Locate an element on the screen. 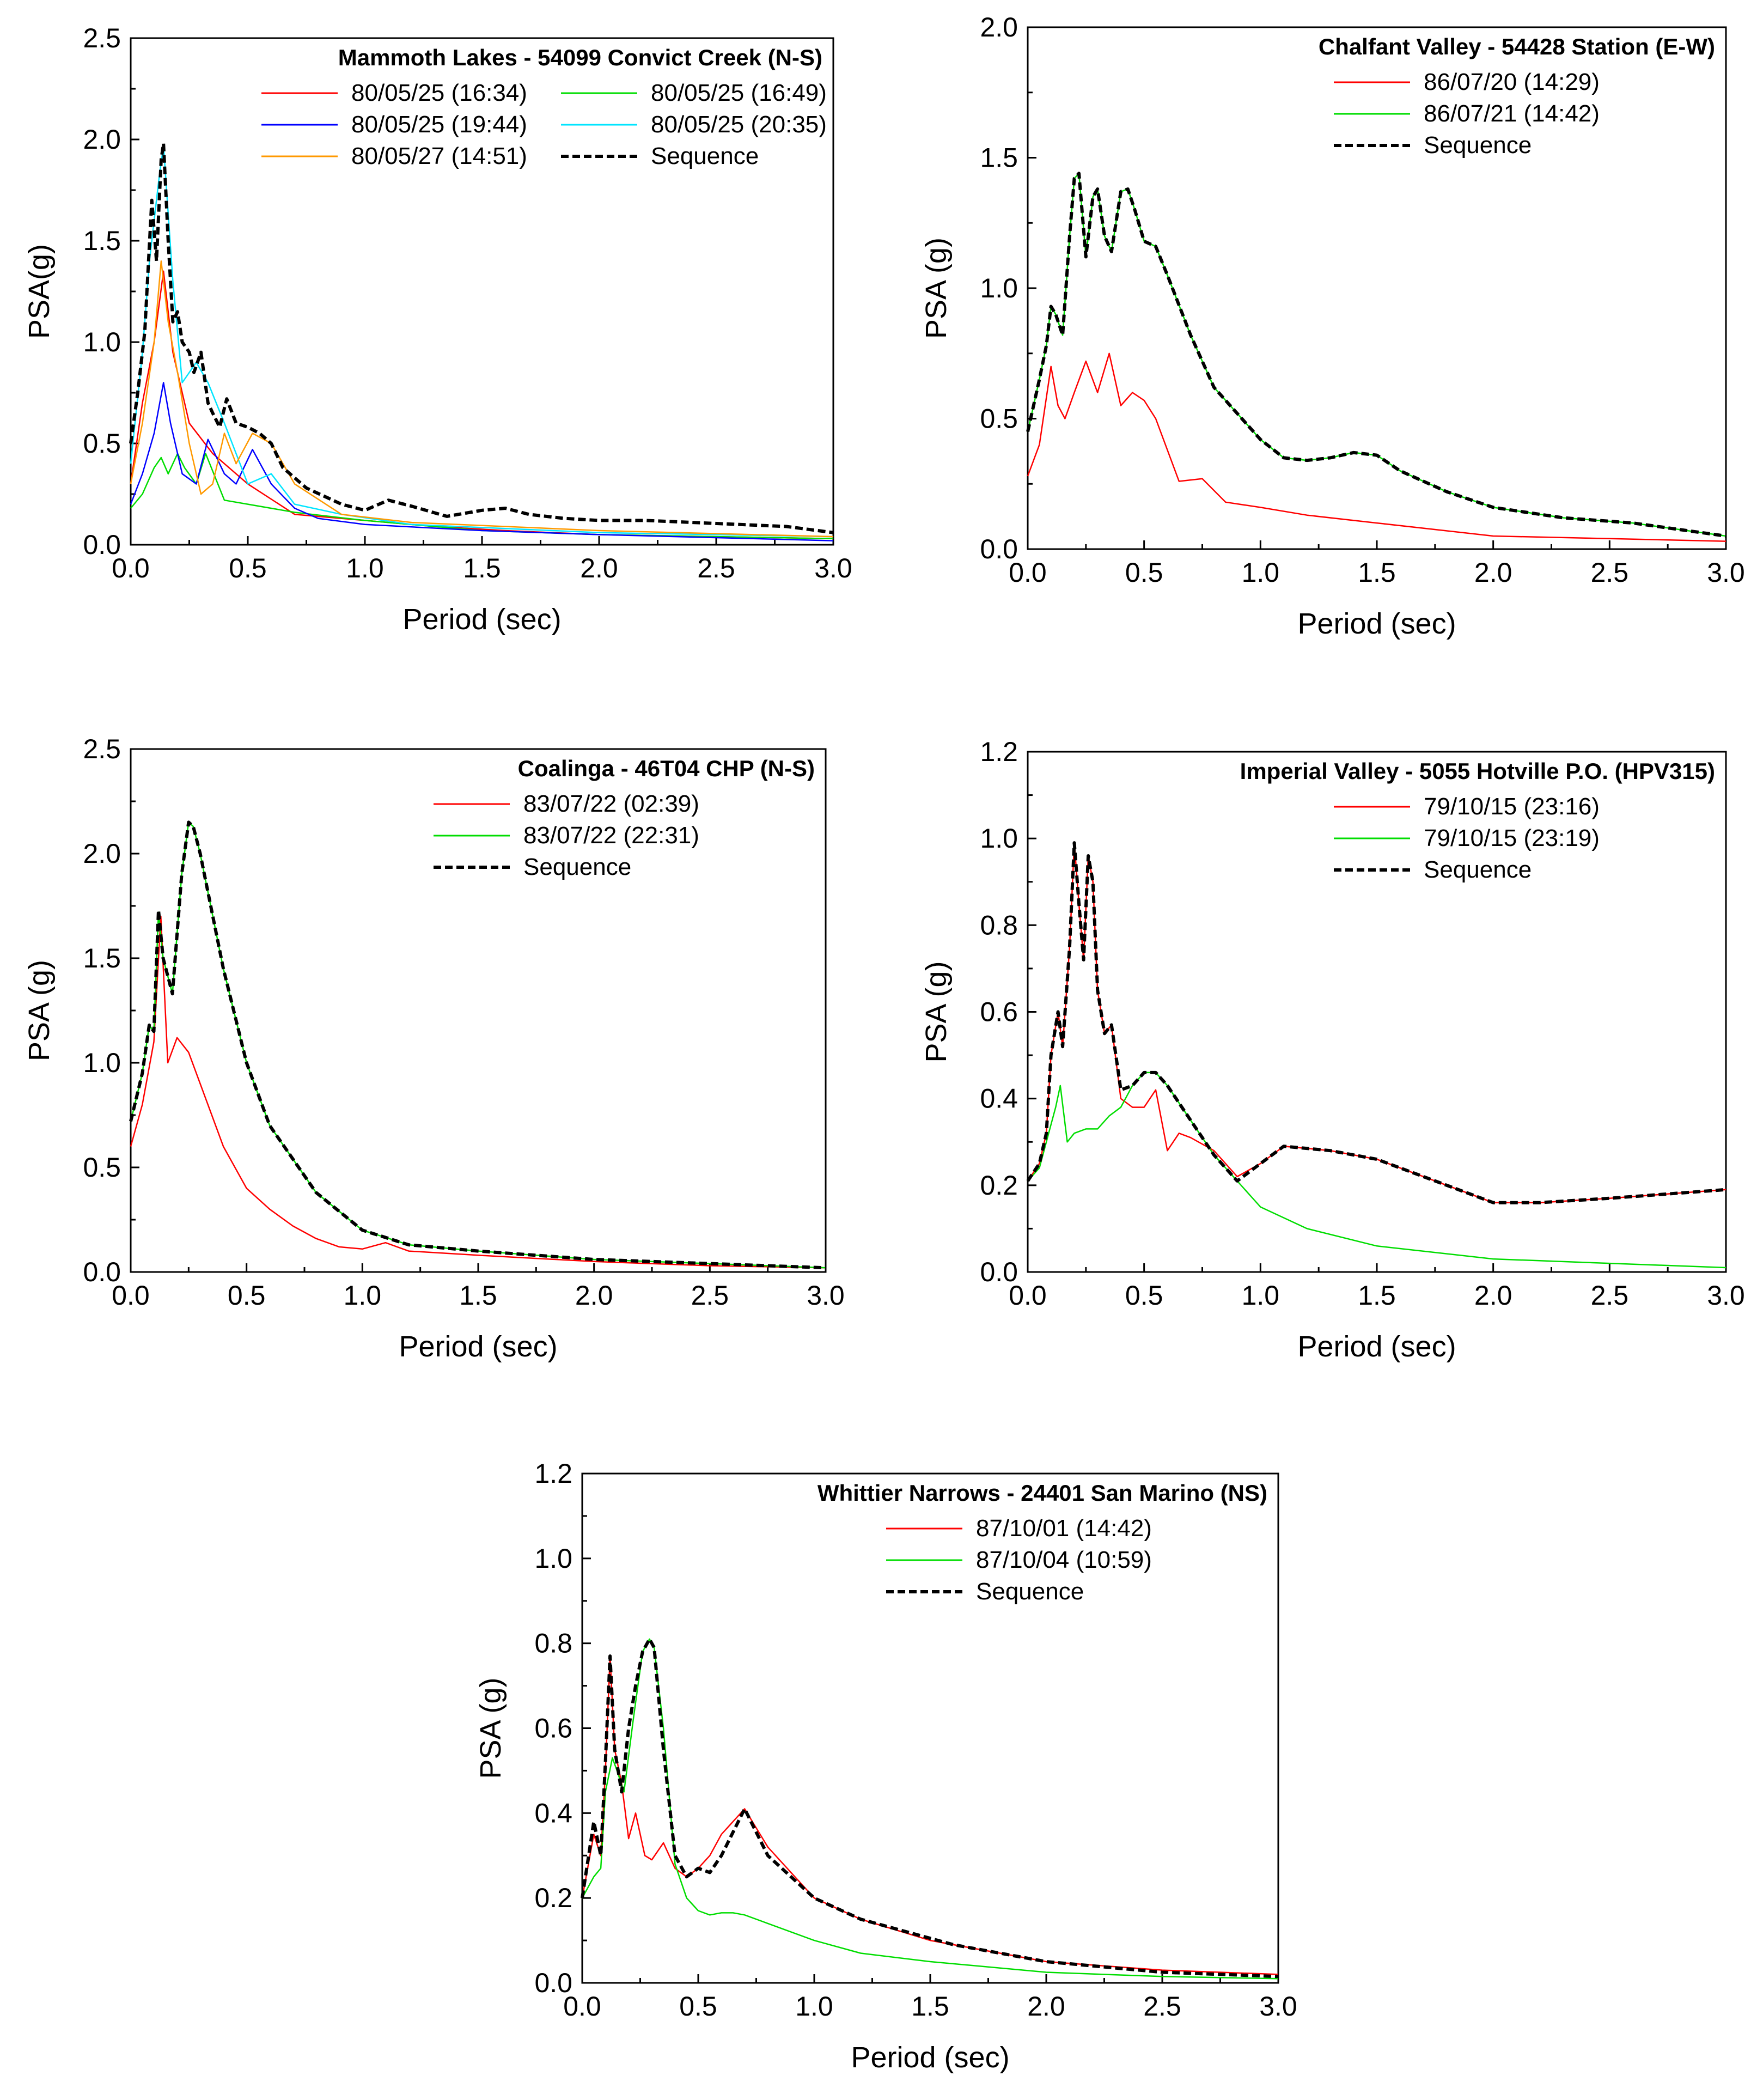 The width and height of the screenshot is (1757, 2100). legend-label: 87/10/01 (14:42) is located at coordinates (1064, 1528).